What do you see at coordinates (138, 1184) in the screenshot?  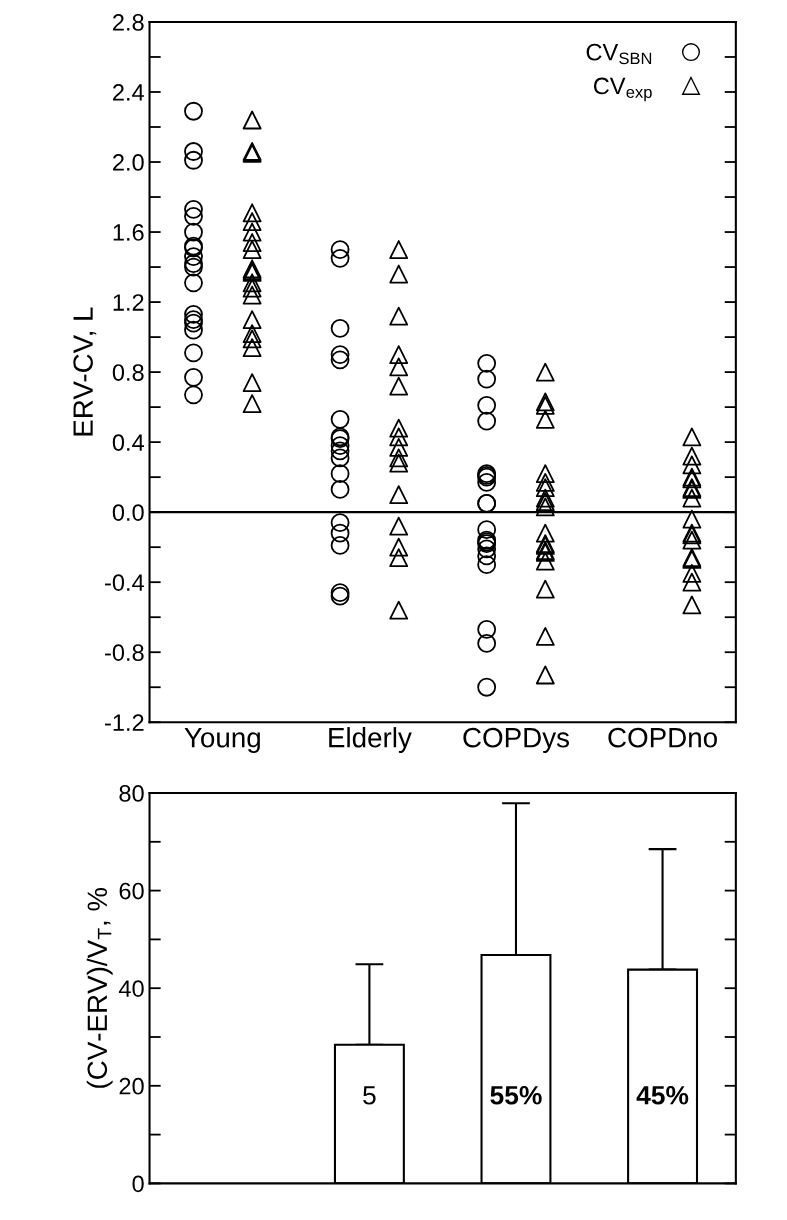 I see `y-tick-label: 0` at bounding box center [138, 1184].